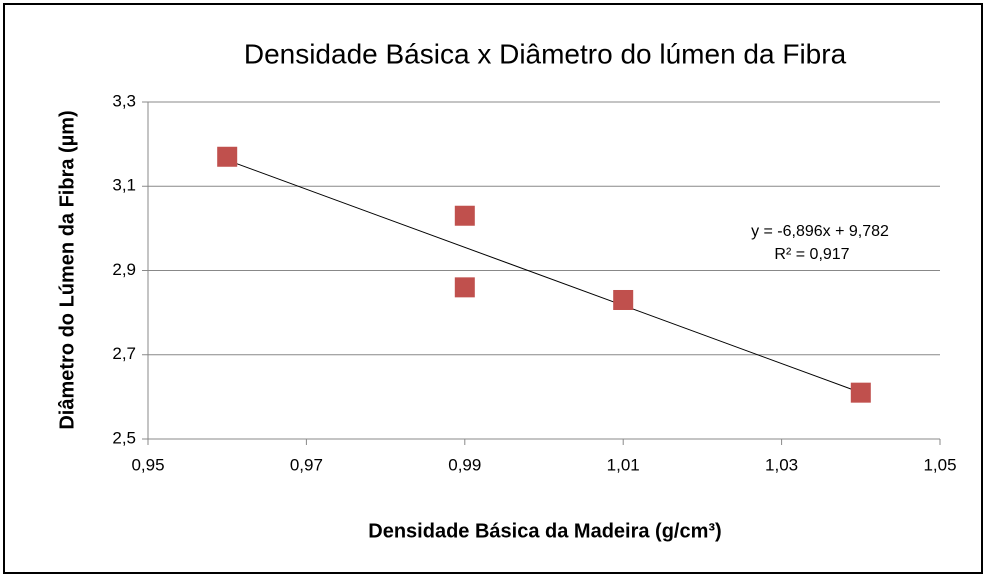  Describe the element at coordinates (124, 437) in the screenshot. I see `y-tick-label: 2,5` at that location.